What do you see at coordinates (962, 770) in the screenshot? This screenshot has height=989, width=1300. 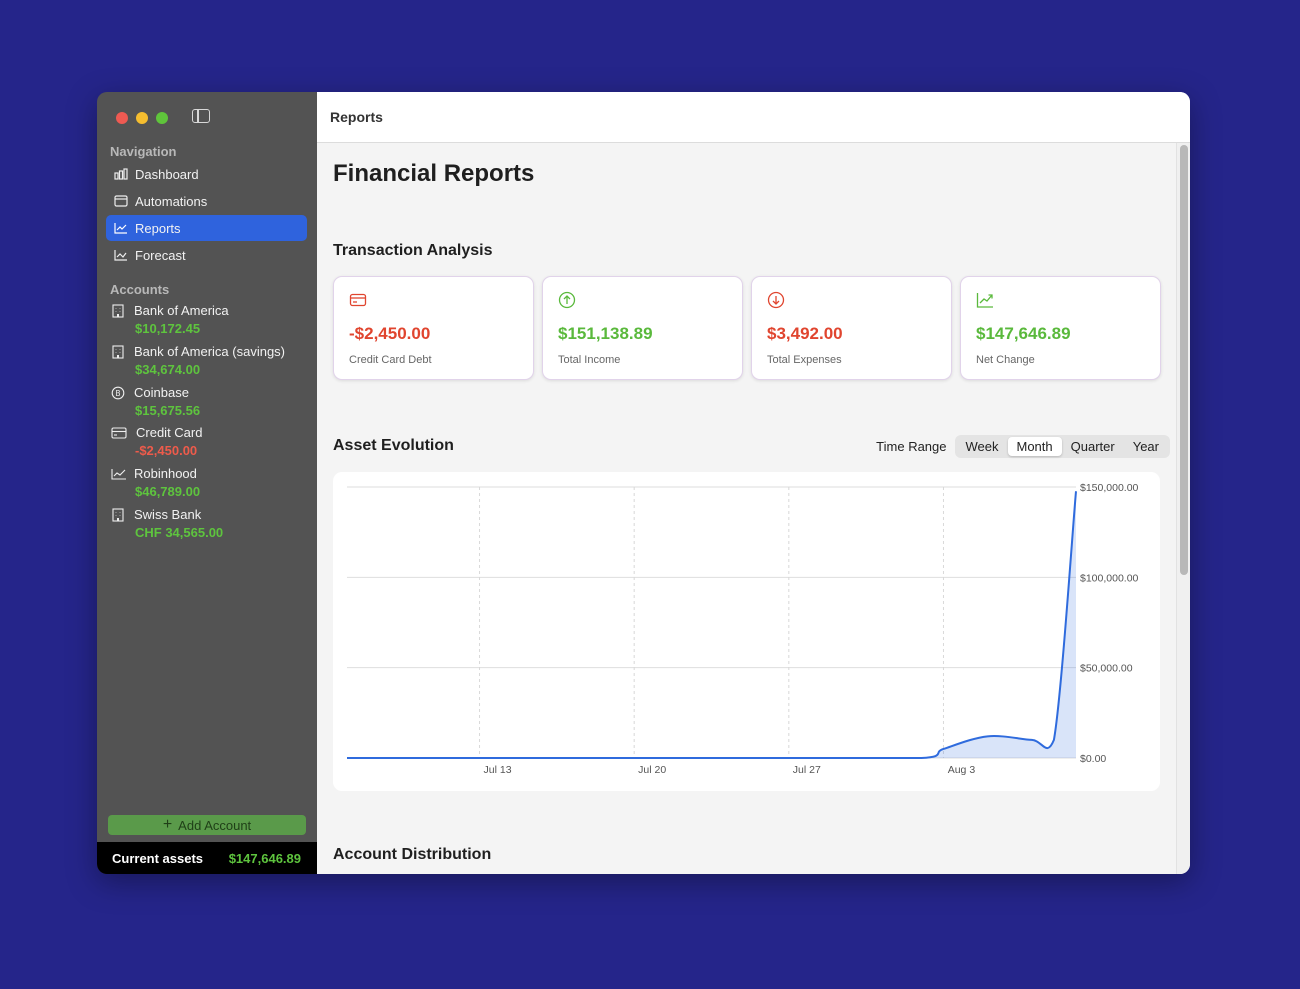 I see `x-tick-label: Aug 3` at bounding box center [962, 770].